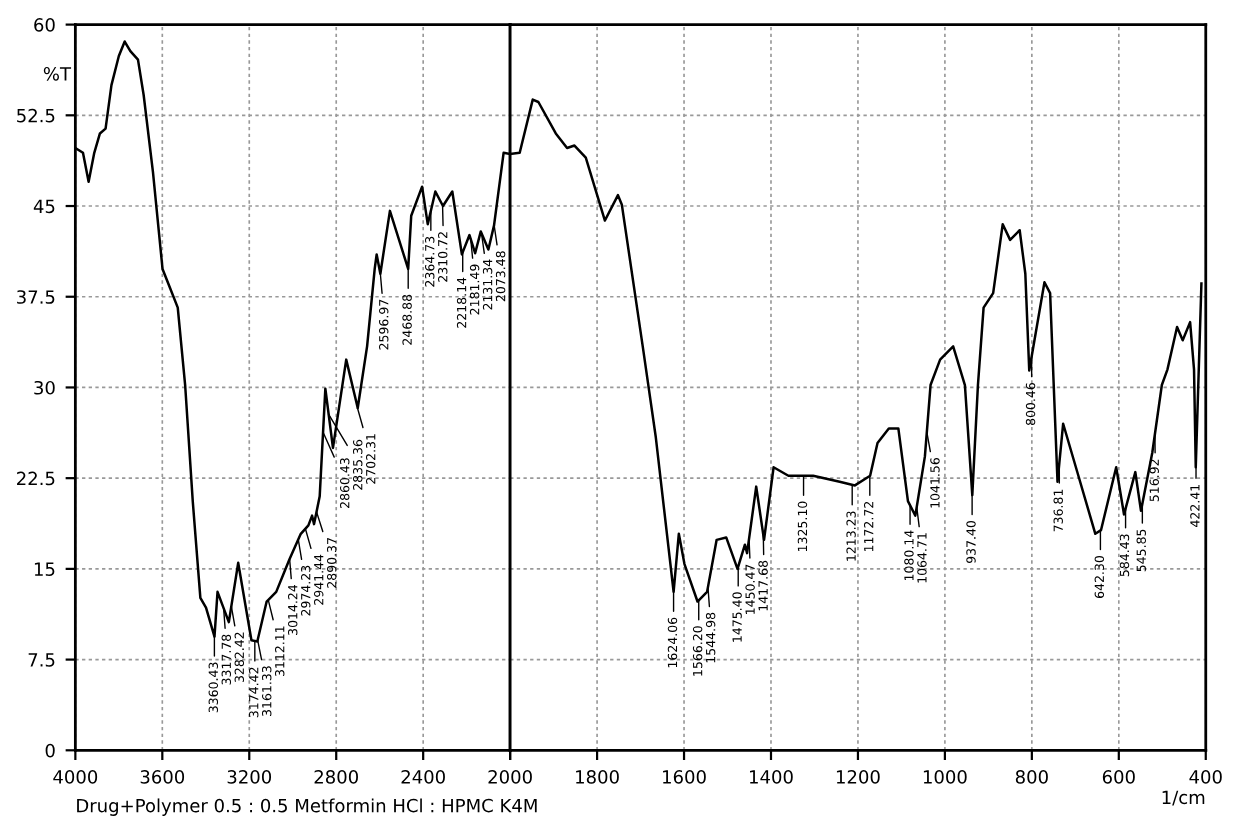 The width and height of the screenshot is (1256, 820). Describe the element at coordinates (36, 478) in the screenshot. I see `y-tick-label: 22.5` at that location.